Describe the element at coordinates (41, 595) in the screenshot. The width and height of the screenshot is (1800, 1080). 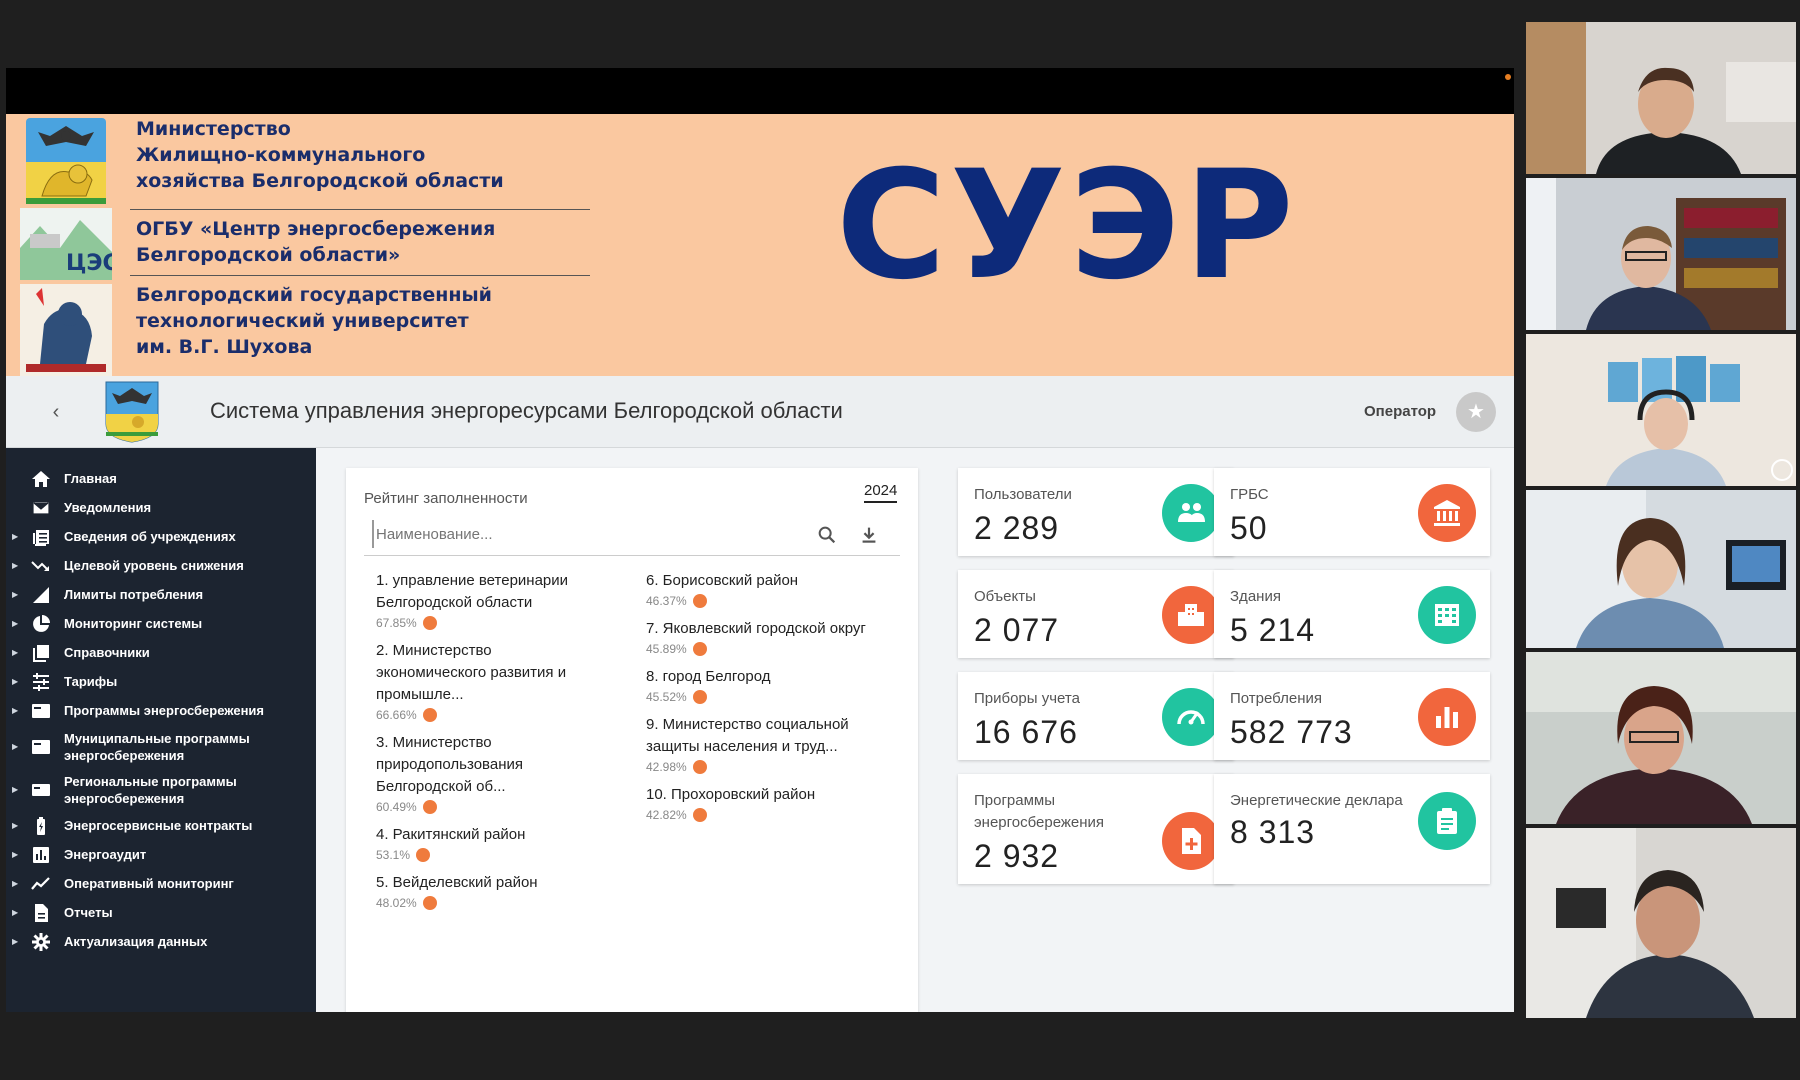
I see `signal-icon` at that location.